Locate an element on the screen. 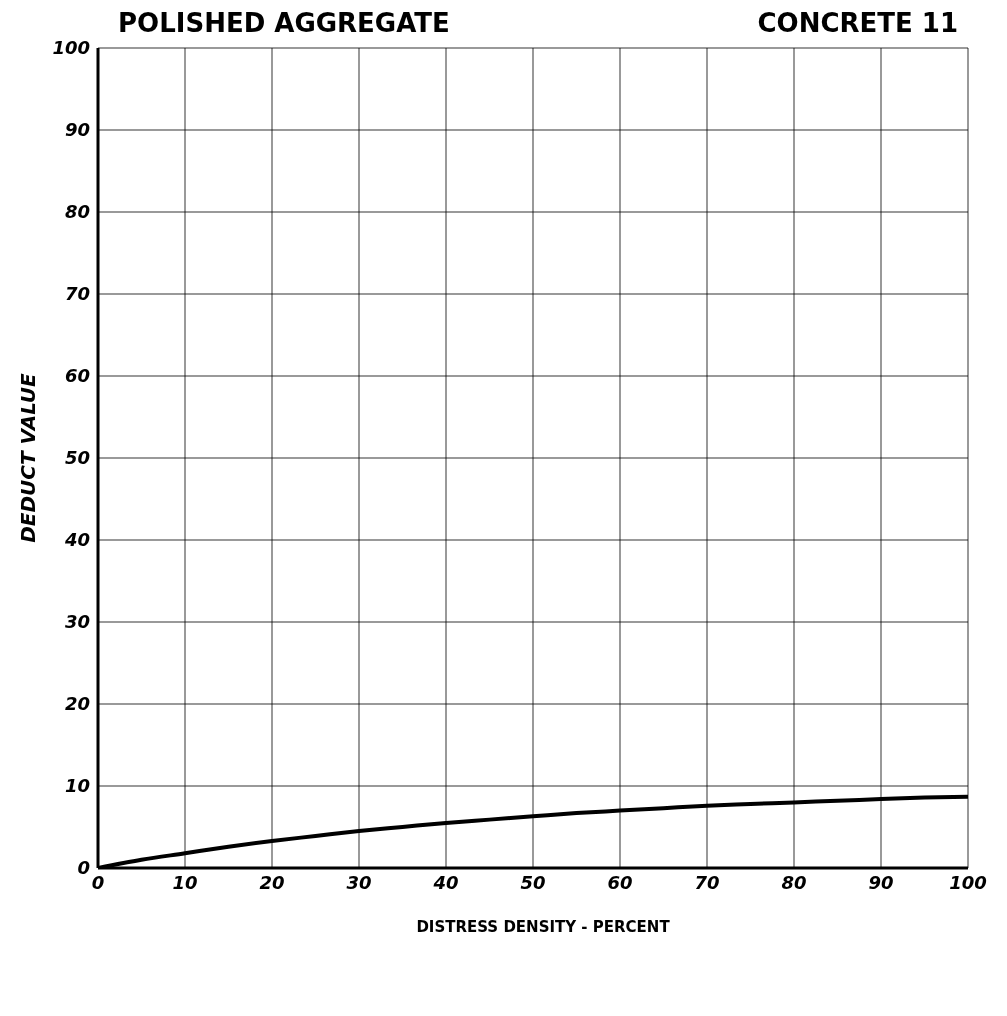  y-axis-title: DEDUCT VALUE is located at coordinates (28, 457).